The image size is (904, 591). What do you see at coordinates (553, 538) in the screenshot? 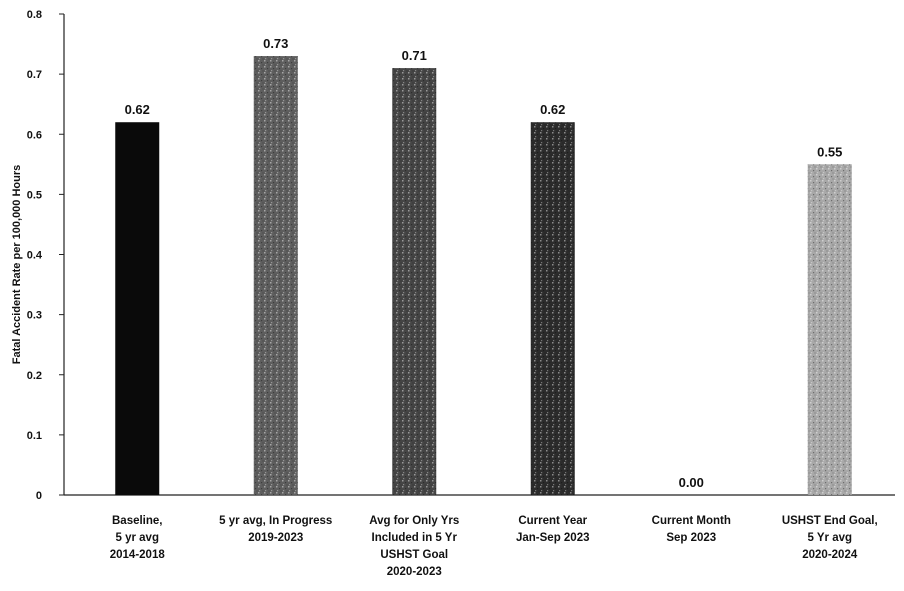
I see `category-label-line: Jan-Sep 2023` at bounding box center [553, 538].